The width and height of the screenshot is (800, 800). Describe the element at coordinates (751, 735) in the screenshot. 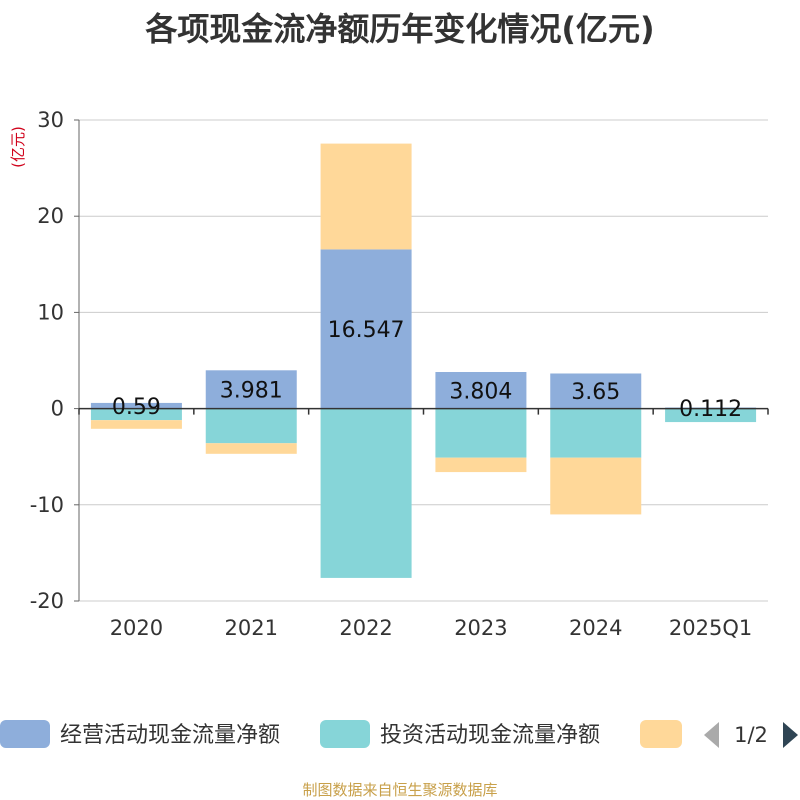

I see `legend-page-indicator: 1/2` at that location.